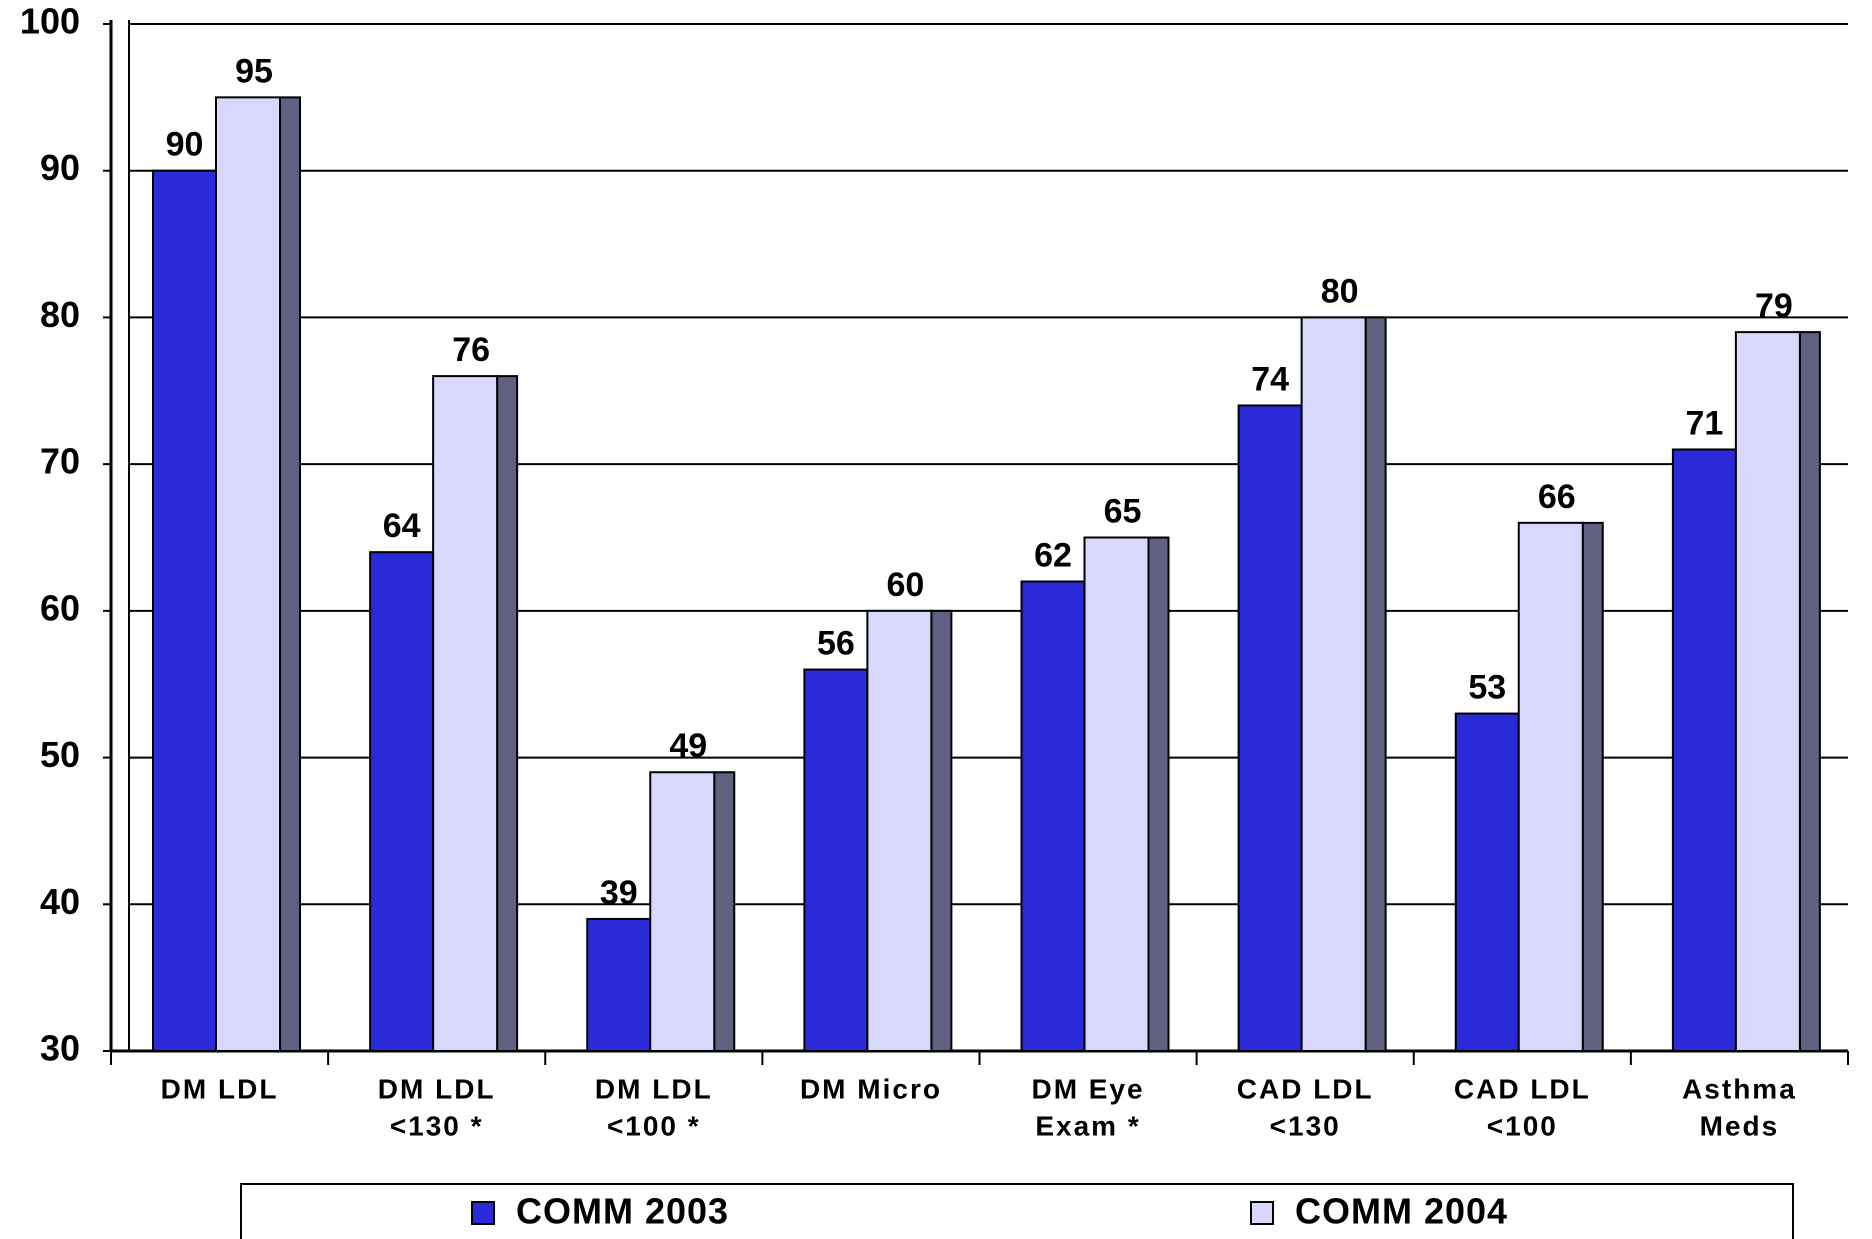  Describe the element at coordinates (619, 893) in the screenshot. I see `value-label: 39` at that location.